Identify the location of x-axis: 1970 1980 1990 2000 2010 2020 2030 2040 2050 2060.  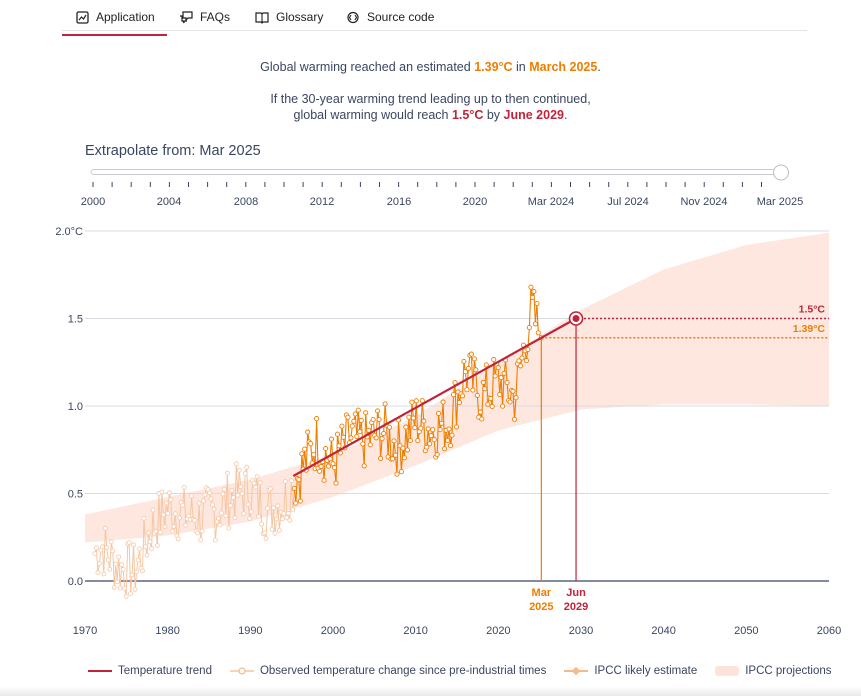
(457, 631).